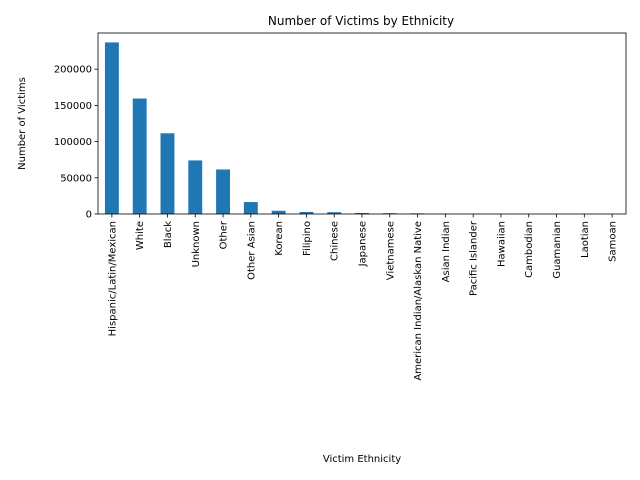  I want to click on y-tick-label-2: 100000, so click(73, 142).